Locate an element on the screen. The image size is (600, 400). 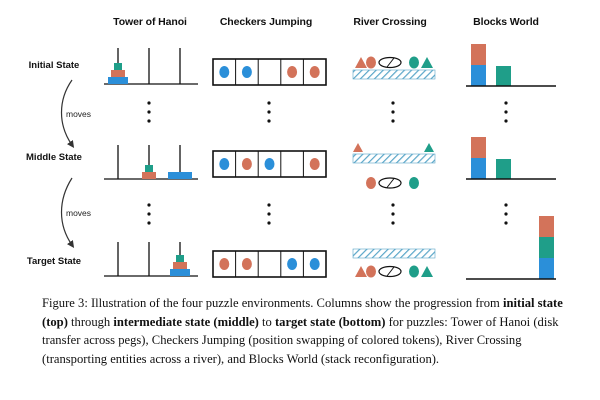
caption-bold-target: target state (bottom) is located at coordinates (330, 321).